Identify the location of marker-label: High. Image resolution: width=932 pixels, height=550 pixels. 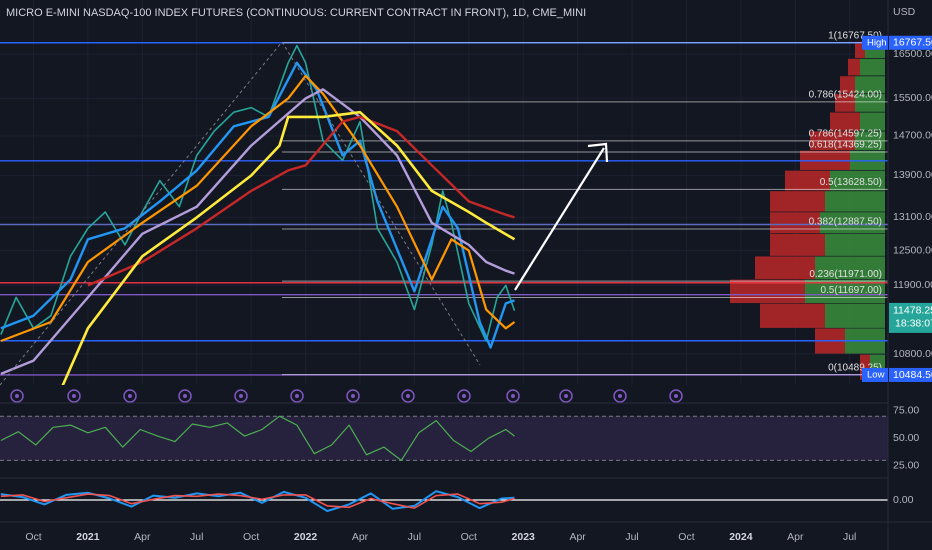
(877, 42).